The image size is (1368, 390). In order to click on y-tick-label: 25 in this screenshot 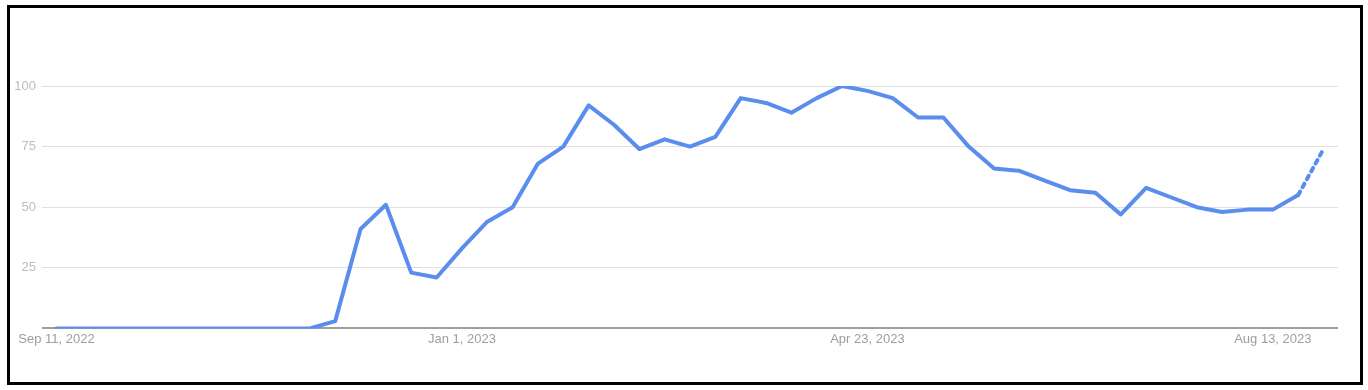, I will do `click(28, 267)`.